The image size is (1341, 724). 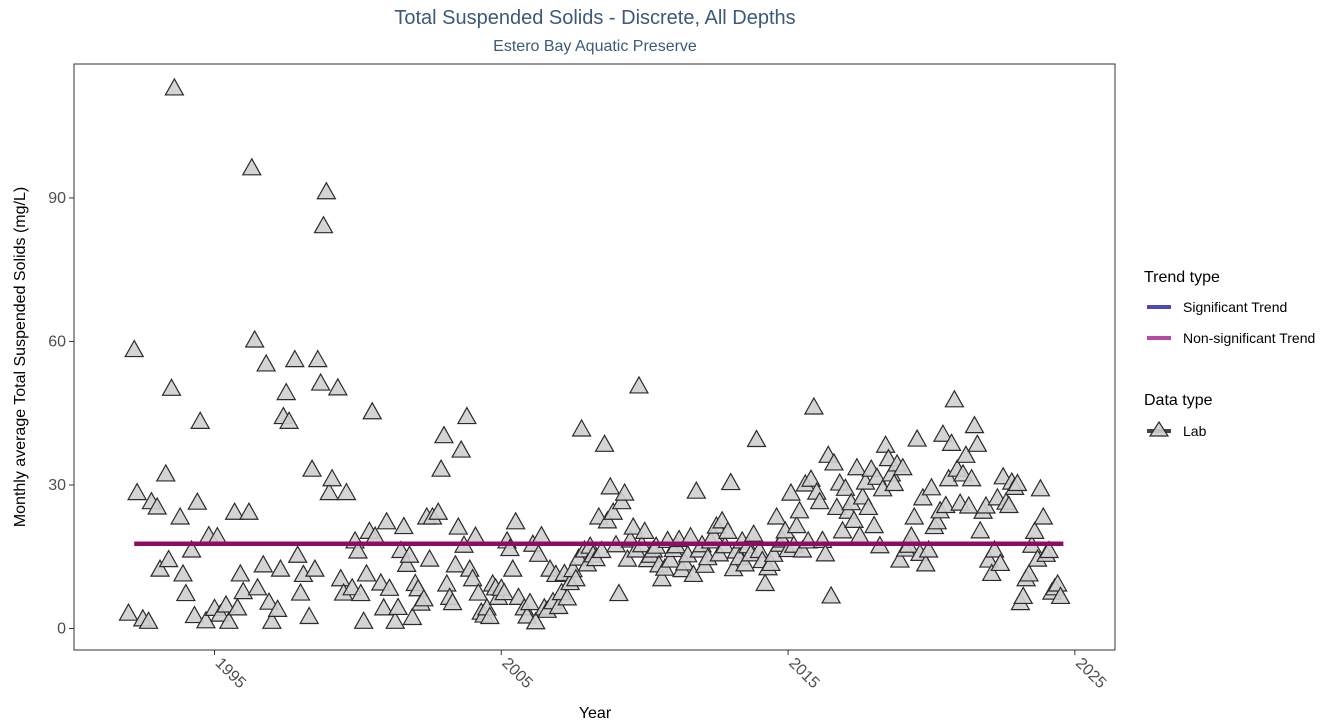 What do you see at coordinates (230, 673) in the screenshot?
I see `x-tick-label: 1995` at bounding box center [230, 673].